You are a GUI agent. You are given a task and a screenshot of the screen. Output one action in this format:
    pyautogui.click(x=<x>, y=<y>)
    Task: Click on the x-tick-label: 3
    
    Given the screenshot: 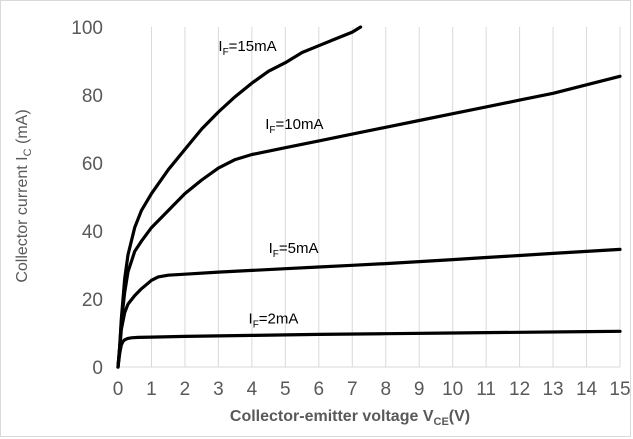 What is the action you would take?
    pyautogui.click(x=218, y=389)
    